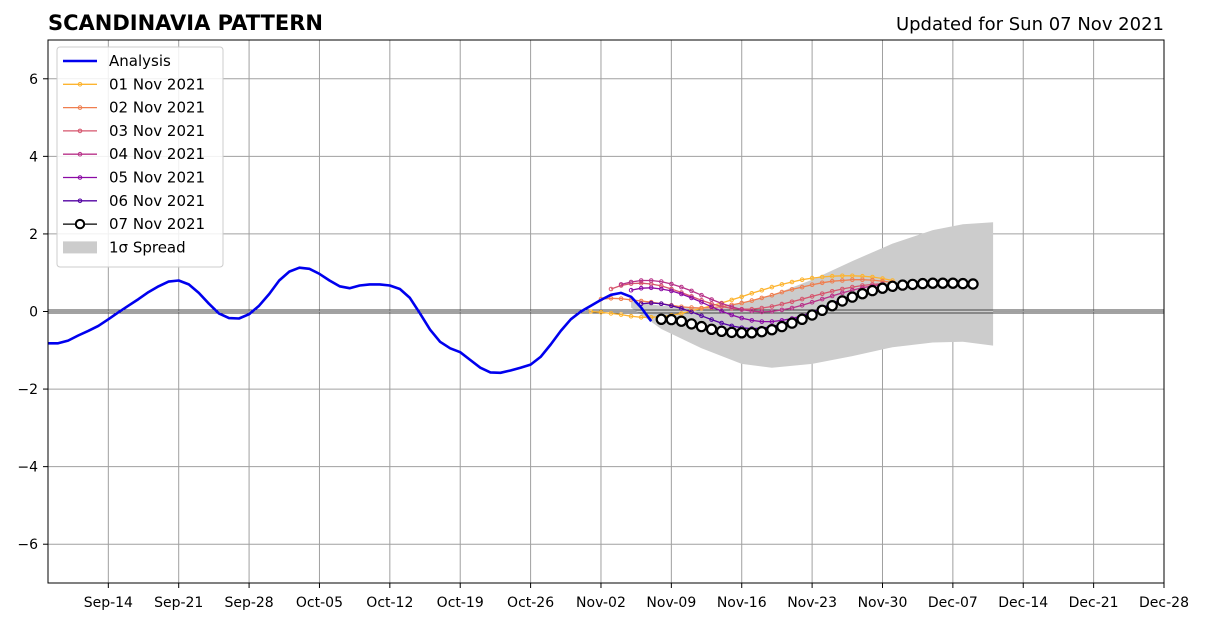 Image resolution: width=1206 pixels, height=622 pixels. I want to click on forecast-line, so click(751, 296).